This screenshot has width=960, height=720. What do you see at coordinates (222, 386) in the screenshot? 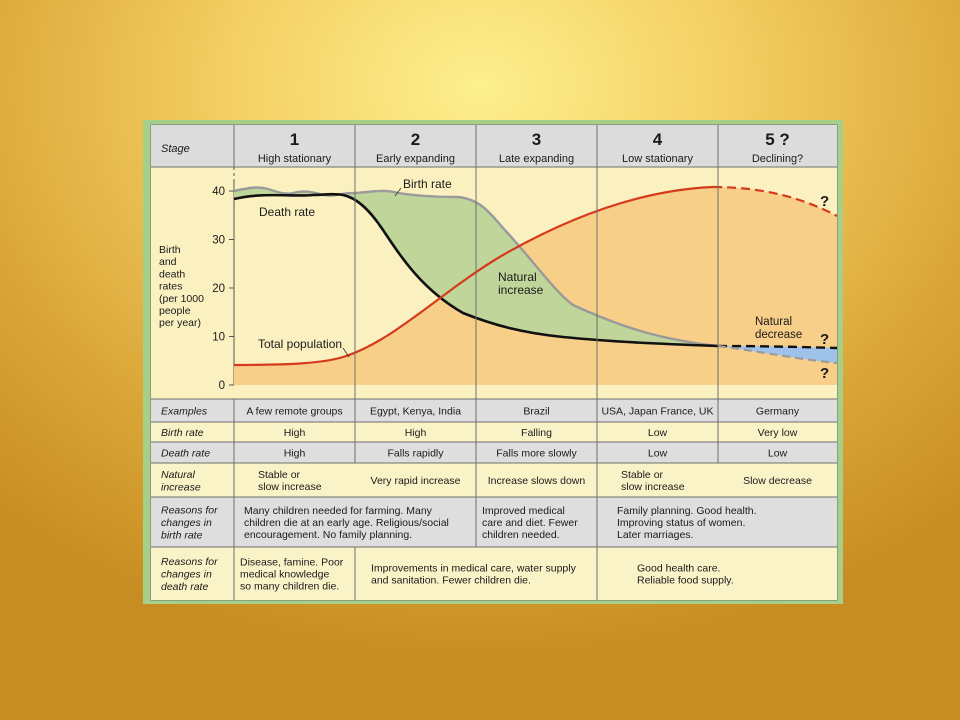
I see `y-tick-label-0: 0` at bounding box center [222, 386].